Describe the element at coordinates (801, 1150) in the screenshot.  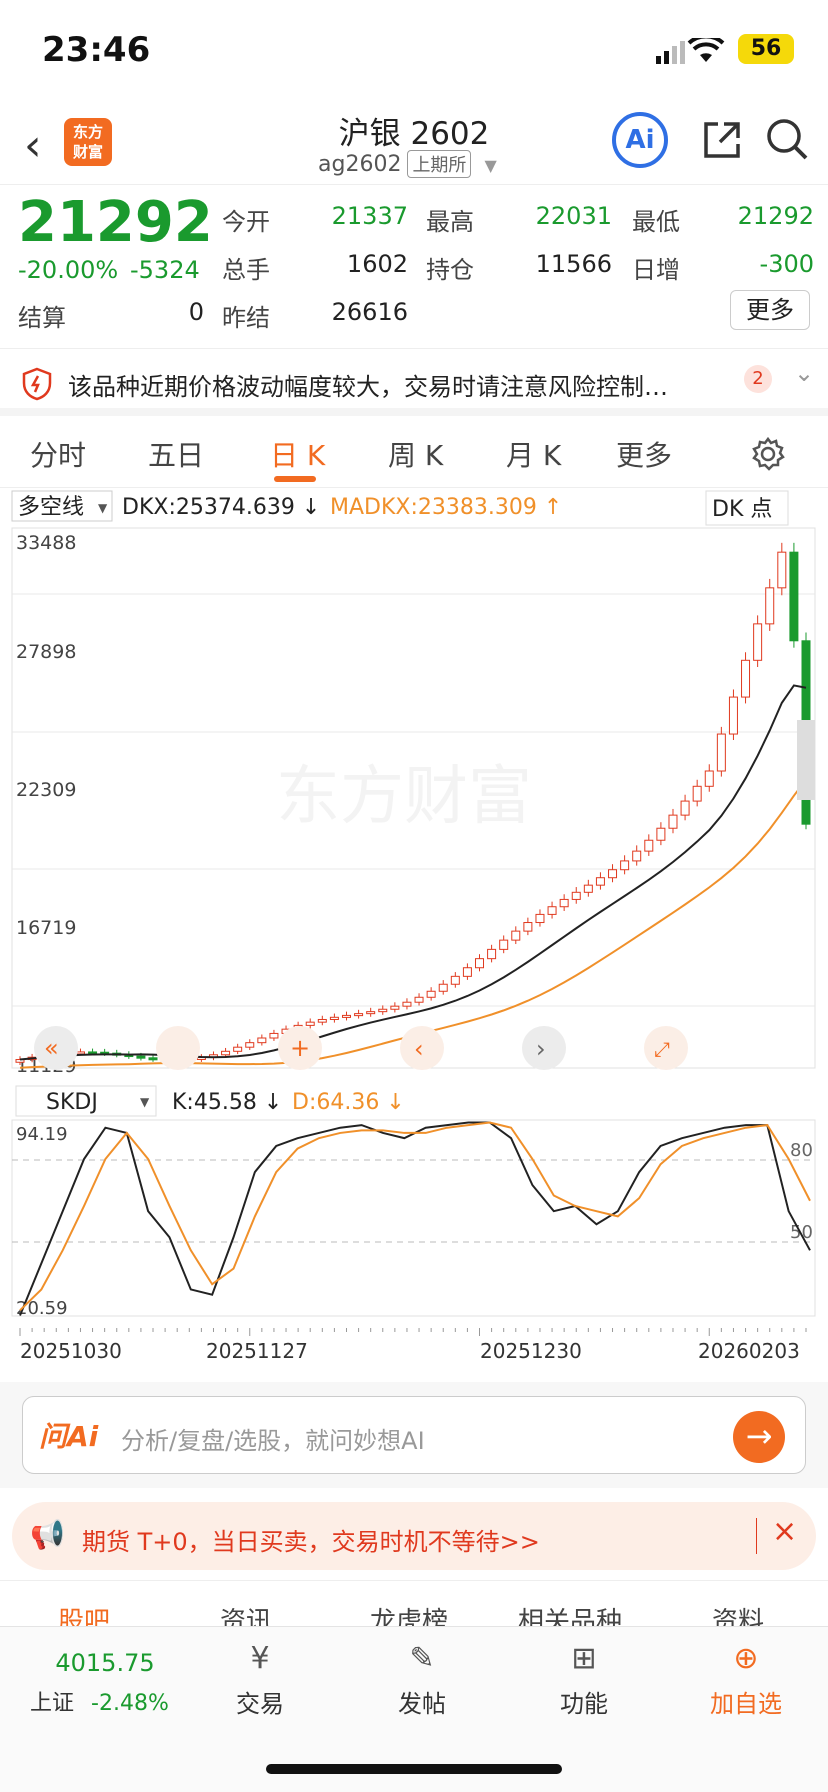
I see `kdj-80-label: 80` at that location.